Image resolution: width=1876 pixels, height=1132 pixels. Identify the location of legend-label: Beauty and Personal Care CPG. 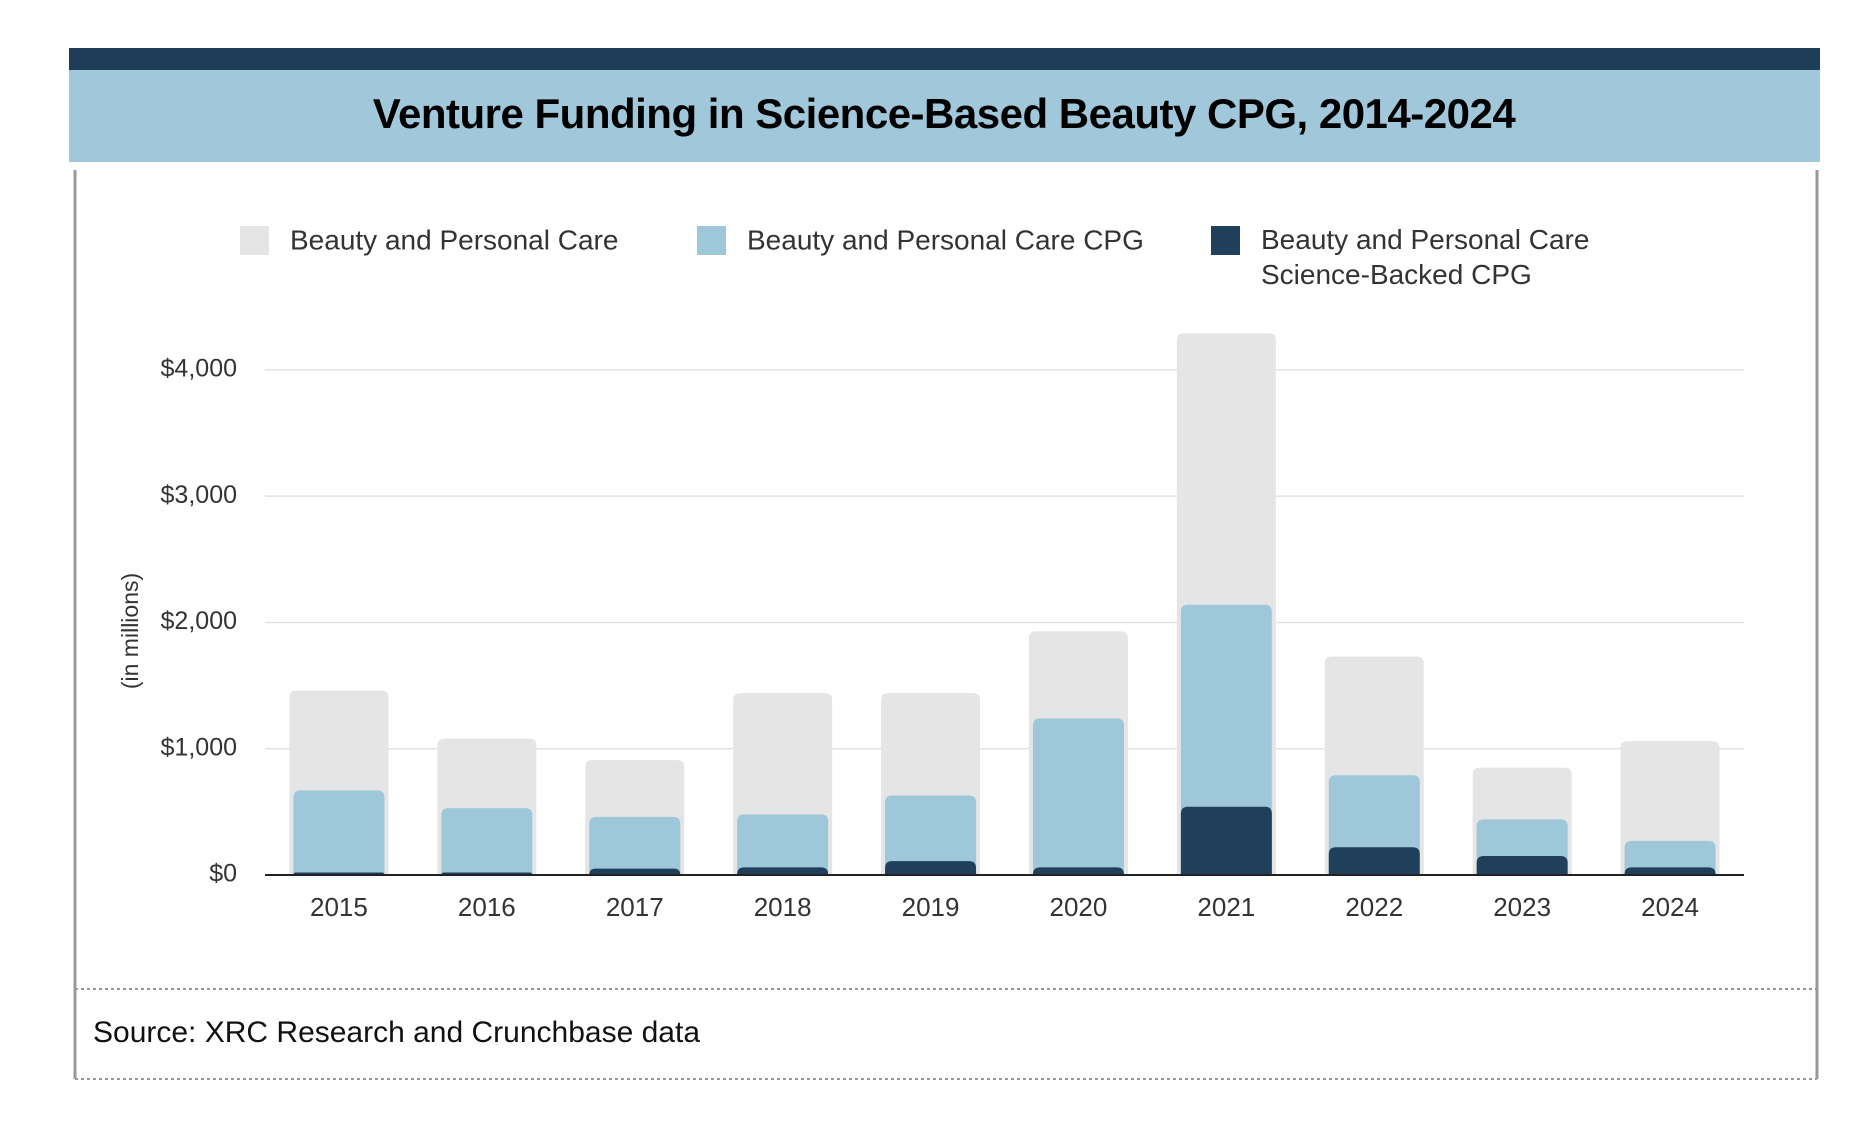
(945, 239).